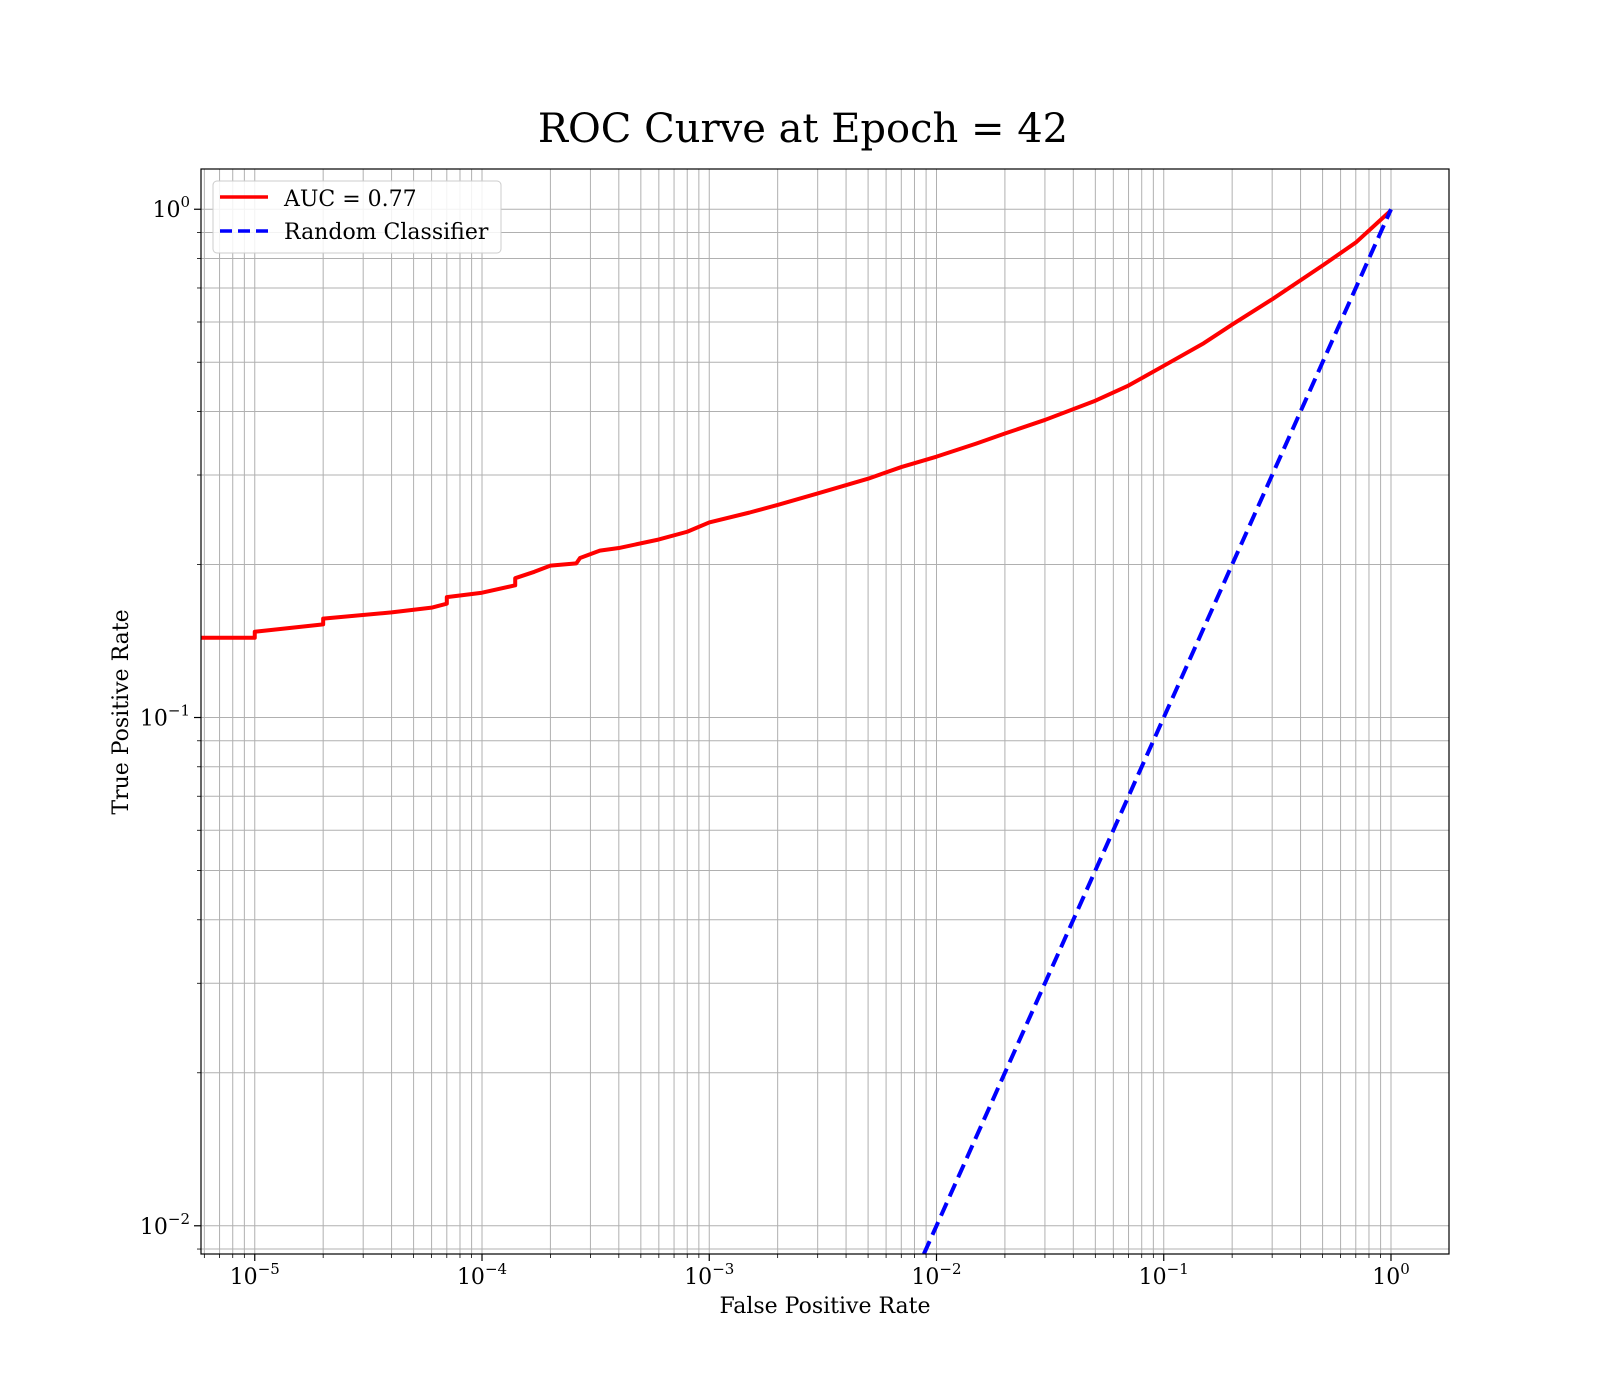  What do you see at coordinates (121, 711) in the screenshot?
I see `y-axis-label: True Positive Rate` at bounding box center [121, 711].